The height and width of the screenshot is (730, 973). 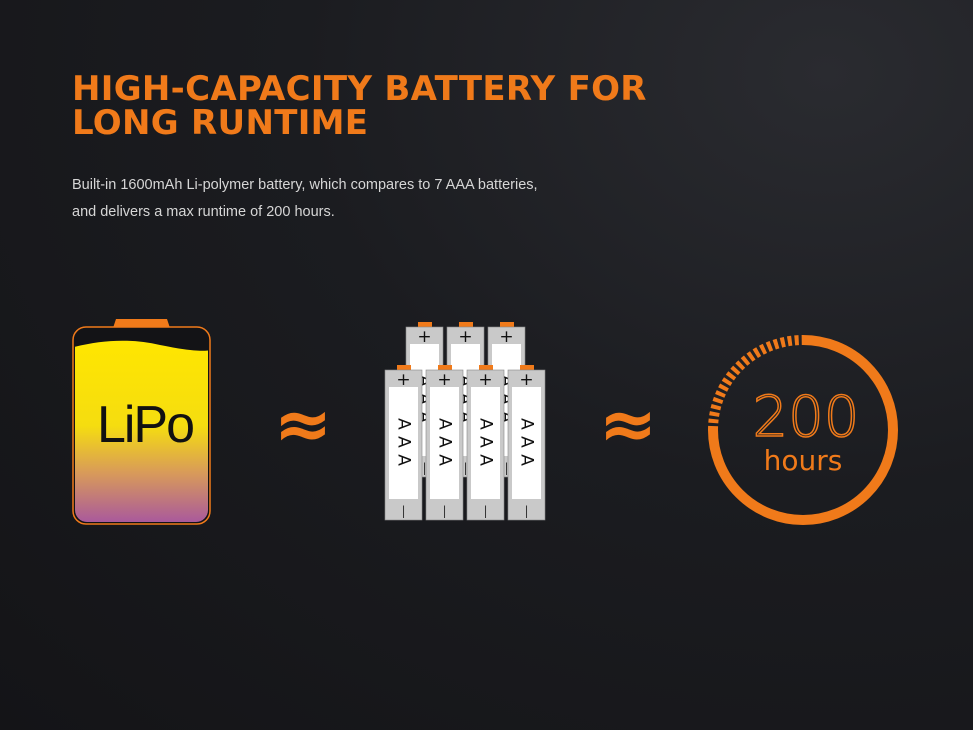 What do you see at coordinates (806, 417) in the screenshot?
I see `runtime-value: 200` at bounding box center [806, 417].